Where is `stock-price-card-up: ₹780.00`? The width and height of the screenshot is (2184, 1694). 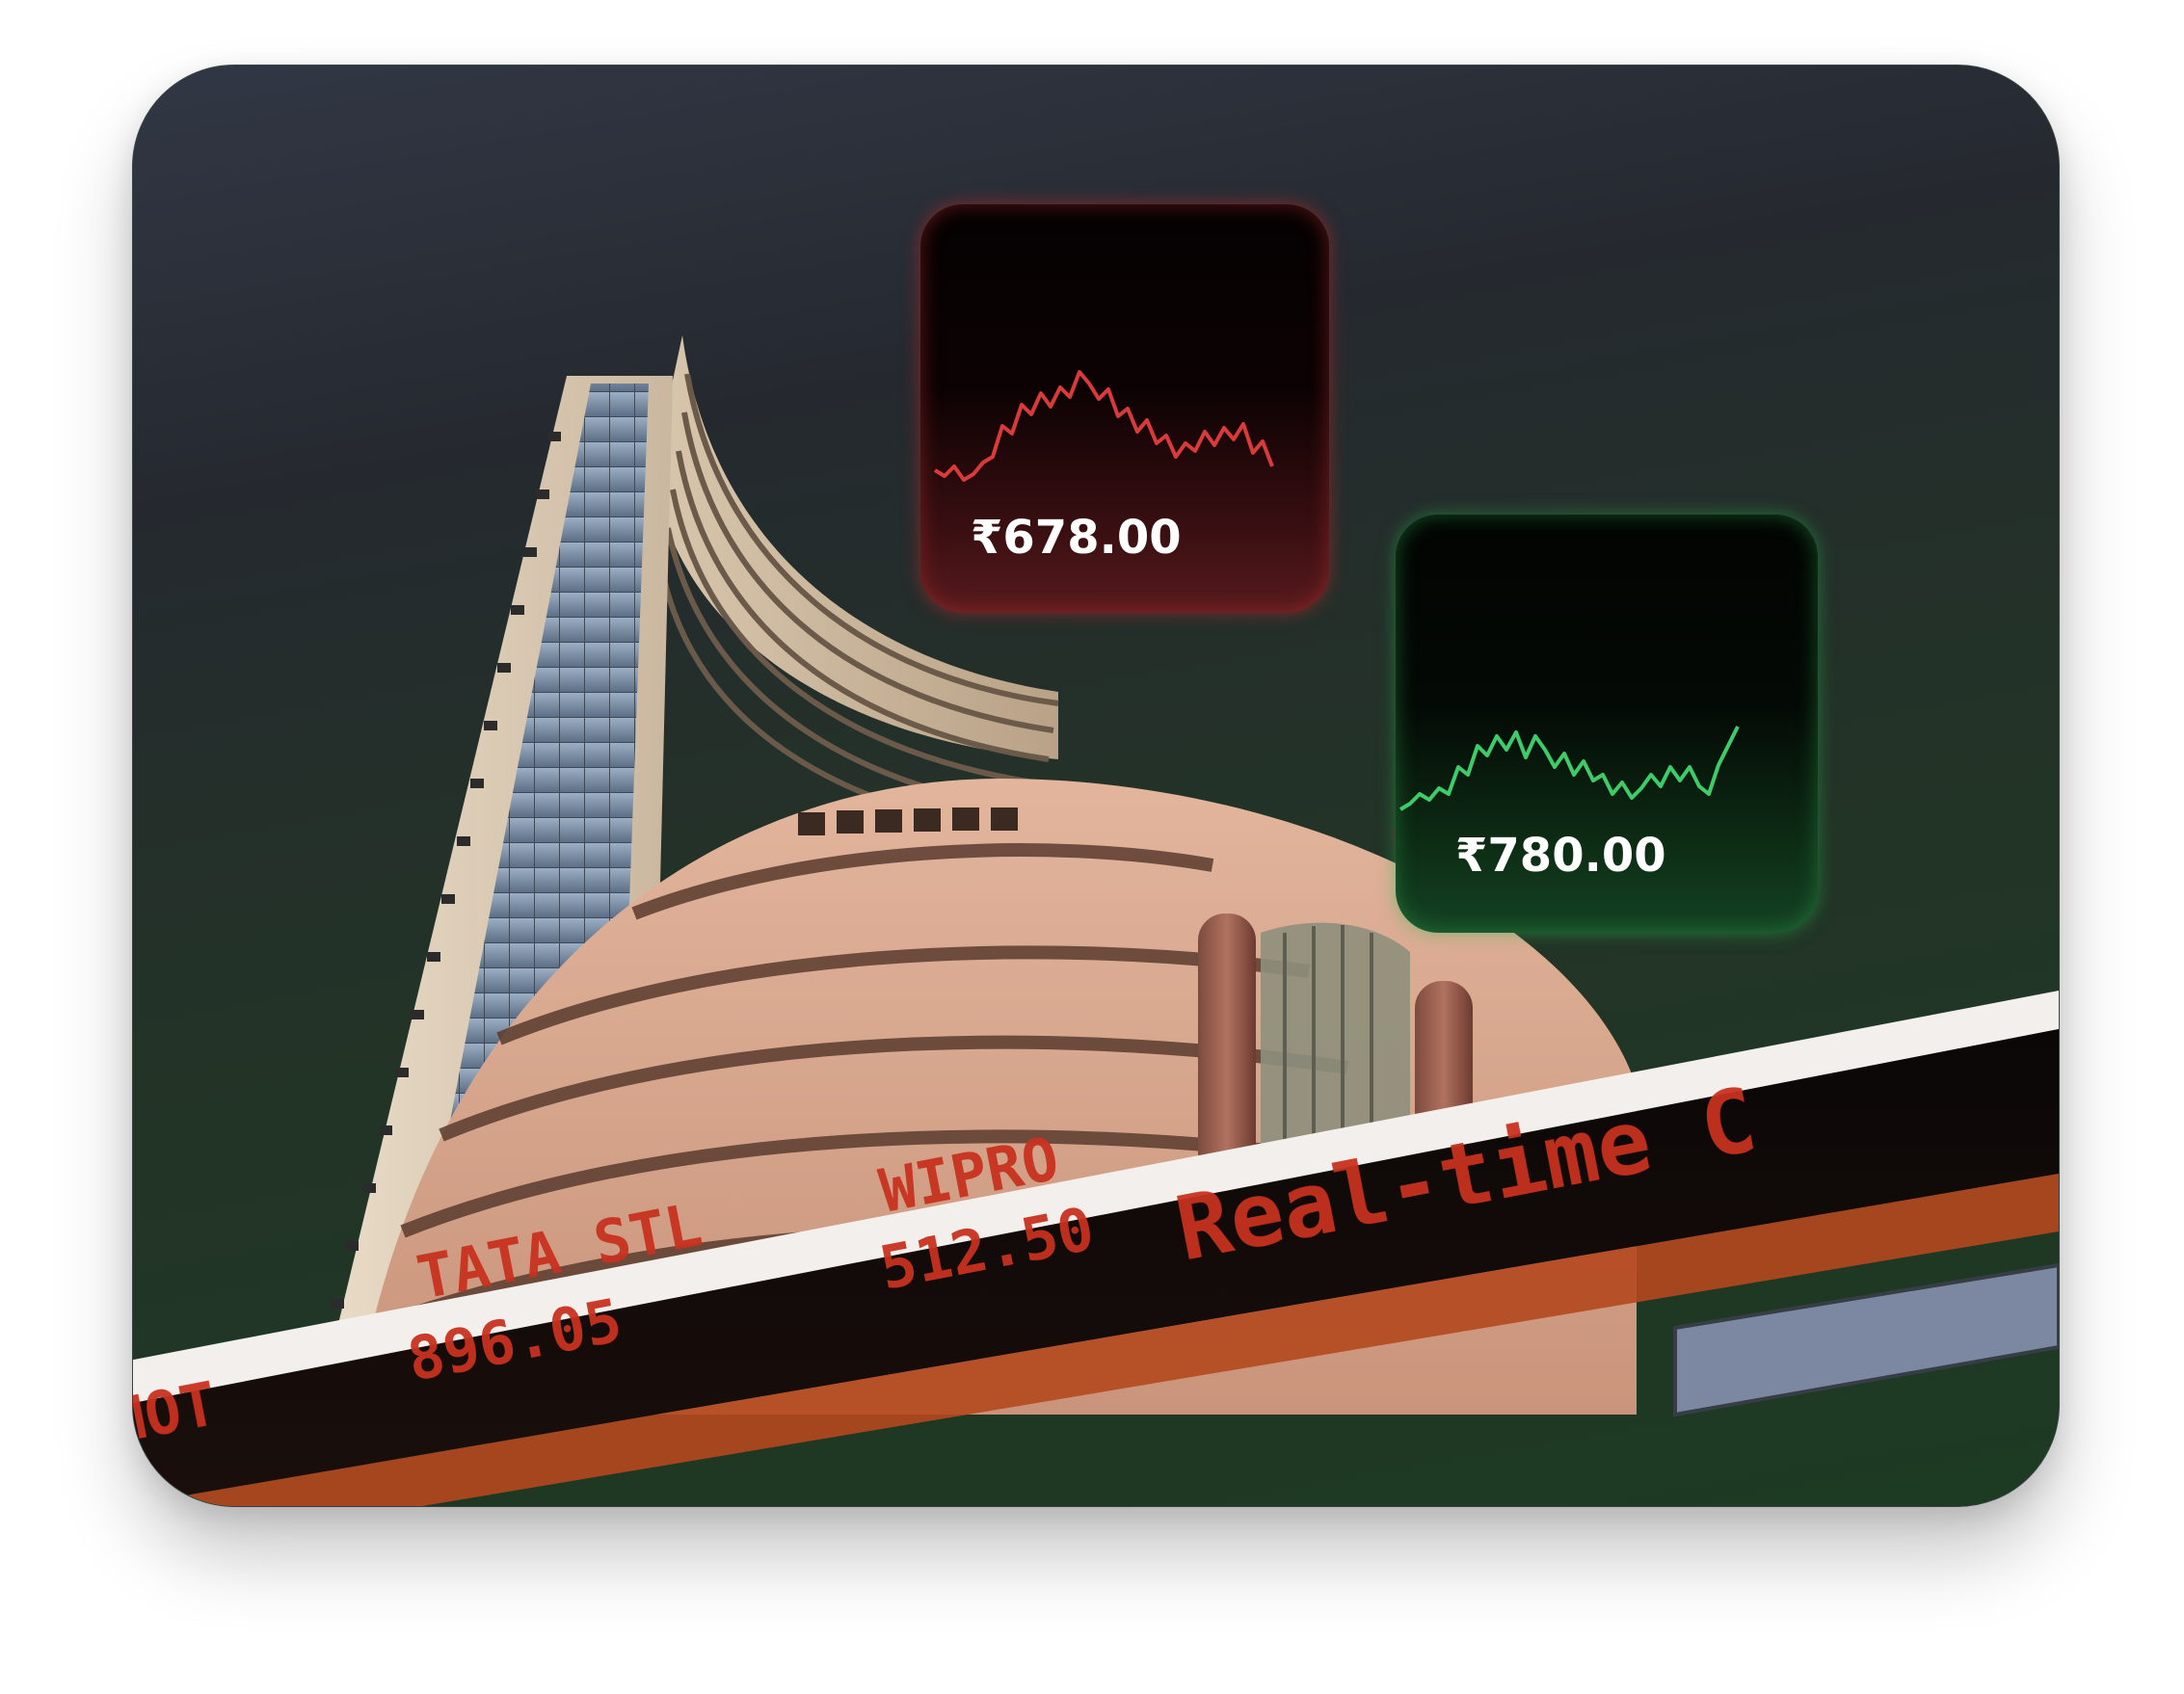
stock-price-card-up: ₹780.00 is located at coordinates (1607, 724).